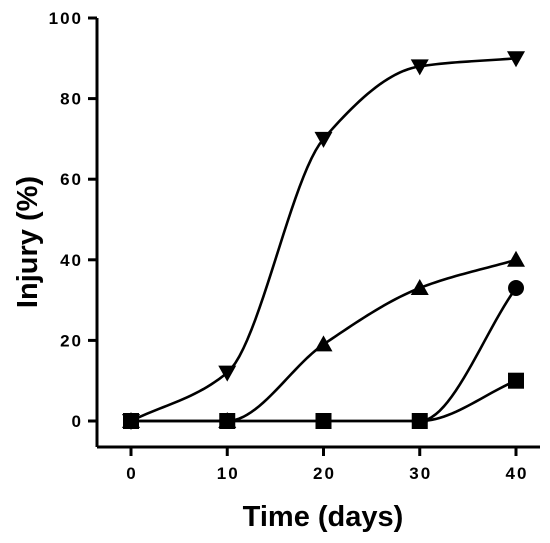  Describe the element at coordinates (323, 517) in the screenshot. I see `x-axis-title: Time (days)` at that location.